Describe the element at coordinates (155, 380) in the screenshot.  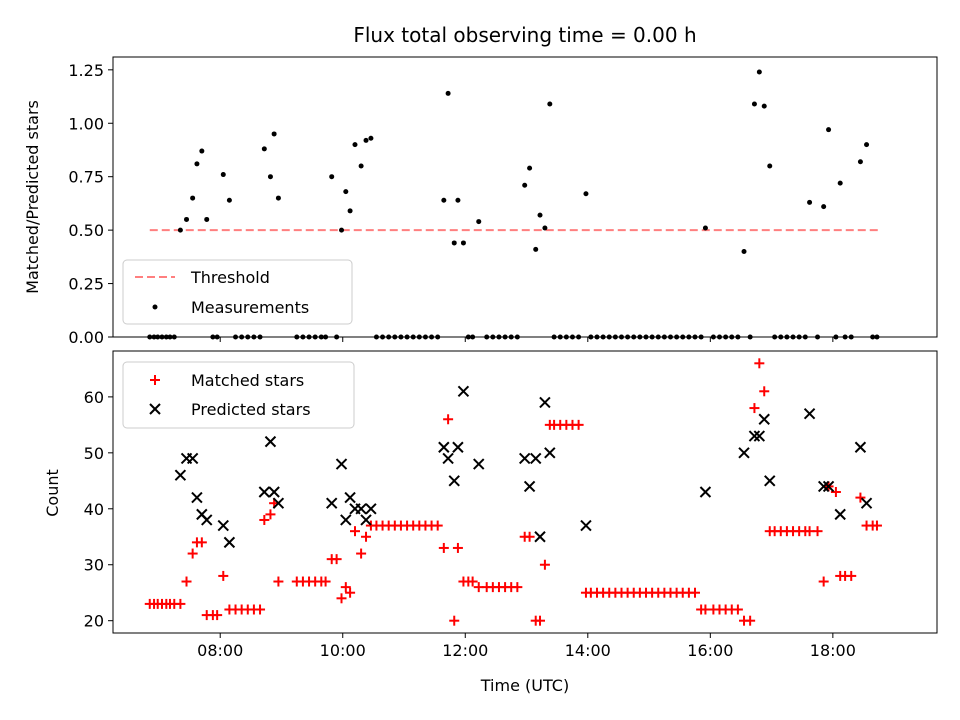
I see `legend-matched-swatch` at that location.